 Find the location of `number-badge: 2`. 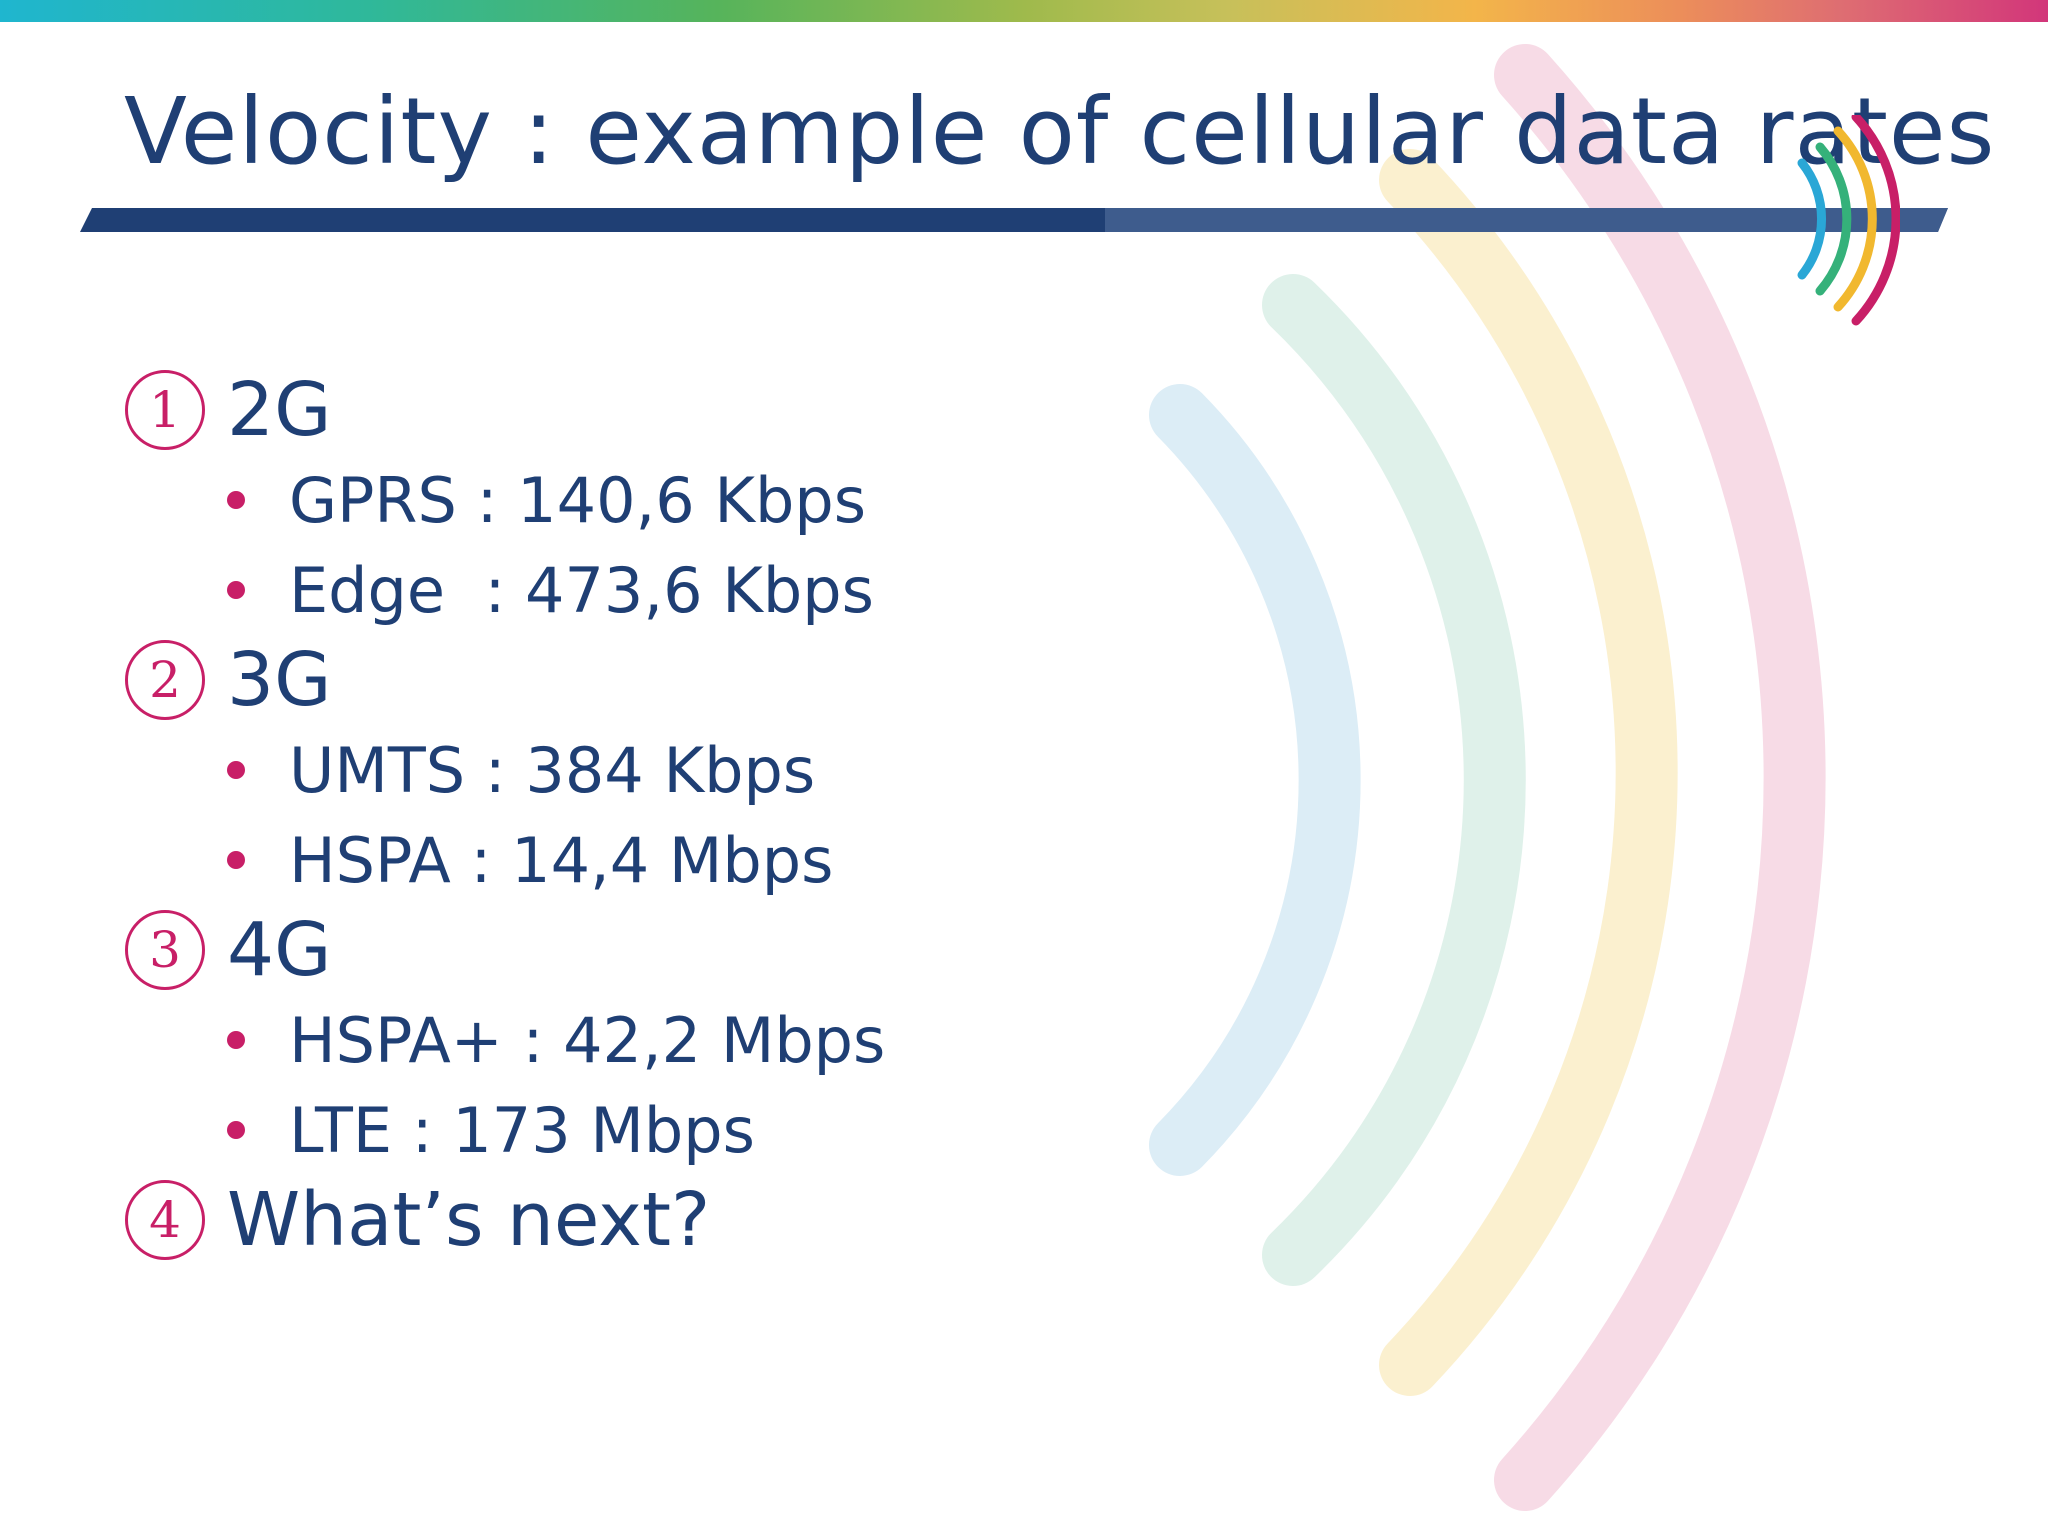

number-badge: 2 is located at coordinates (165, 680).